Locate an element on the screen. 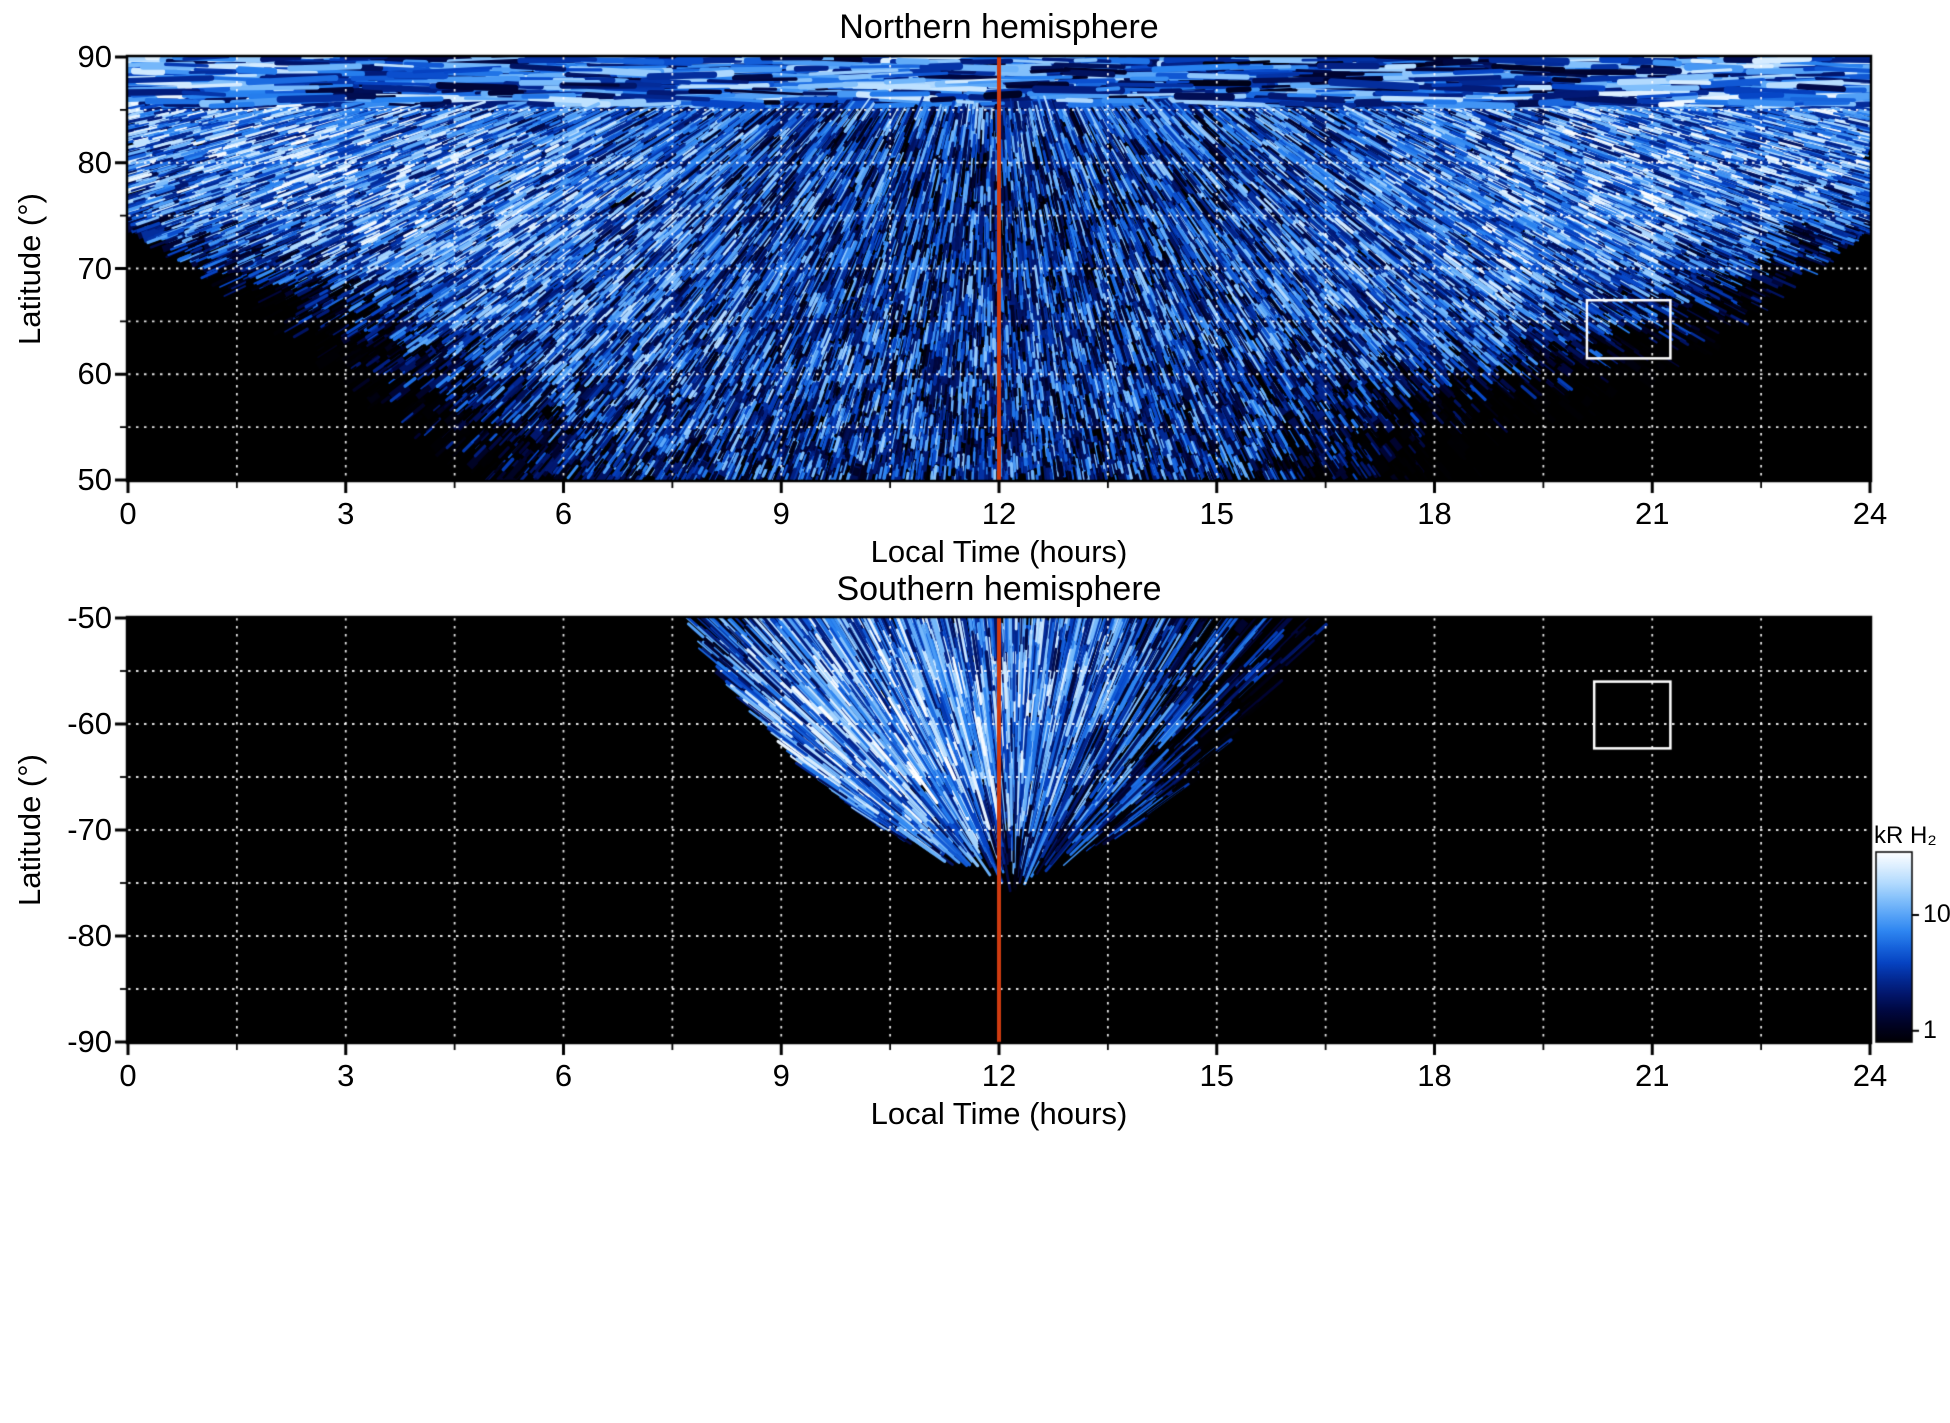 The width and height of the screenshot is (1950, 1423). y-tick-label: 90 is located at coordinates (94, 56).